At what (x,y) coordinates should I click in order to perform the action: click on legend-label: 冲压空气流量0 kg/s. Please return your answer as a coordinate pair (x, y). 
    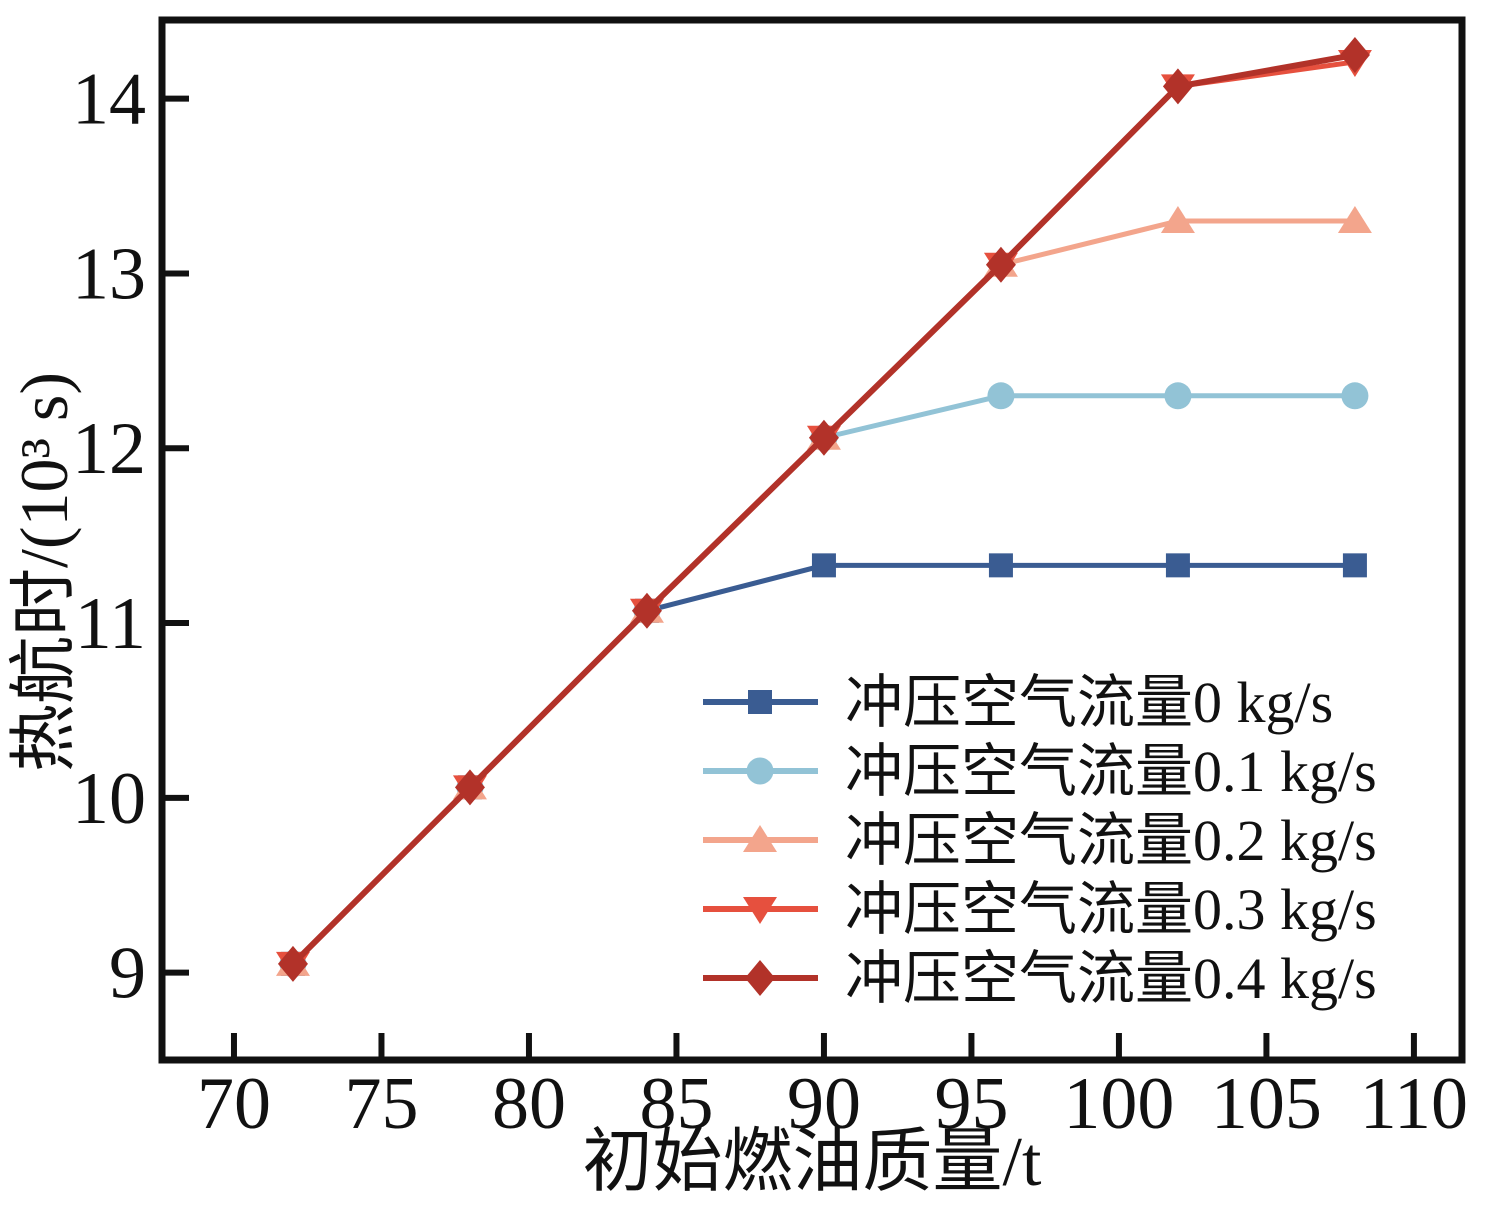
    Looking at the image, I should click on (1089, 702).